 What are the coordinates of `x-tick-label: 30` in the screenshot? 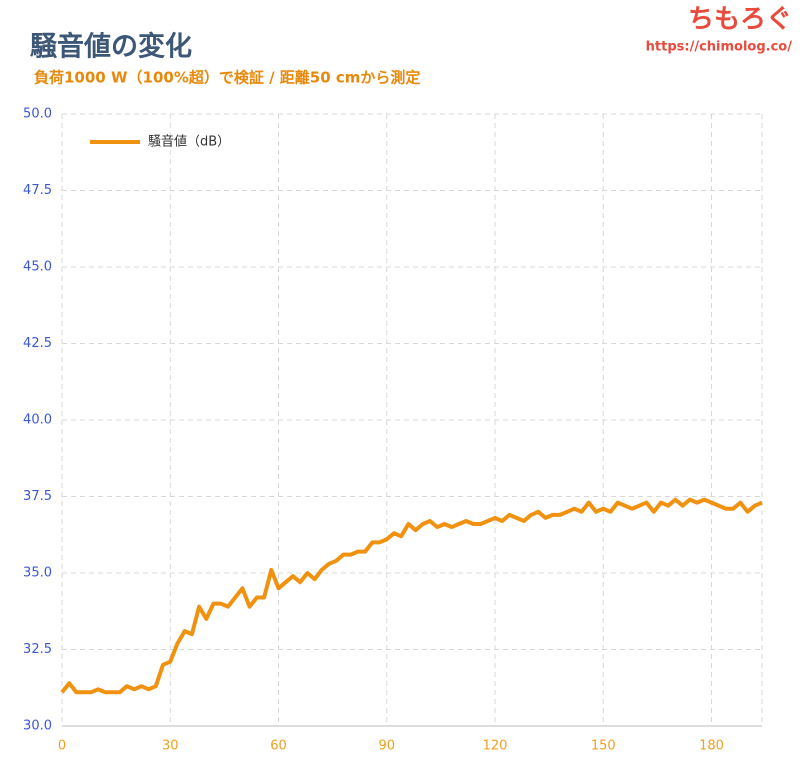 It's located at (170, 746).